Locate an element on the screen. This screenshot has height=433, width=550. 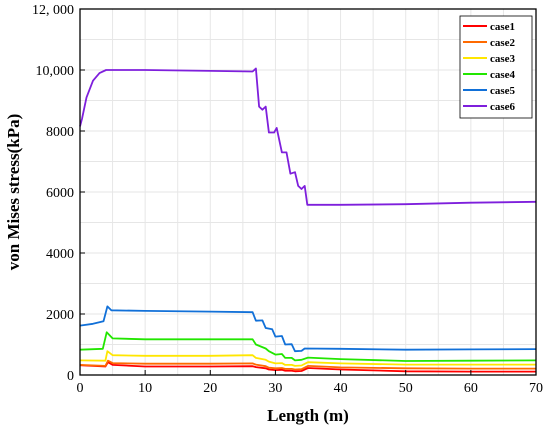
legend-label-case5: case5 is located at coordinates (503, 91).